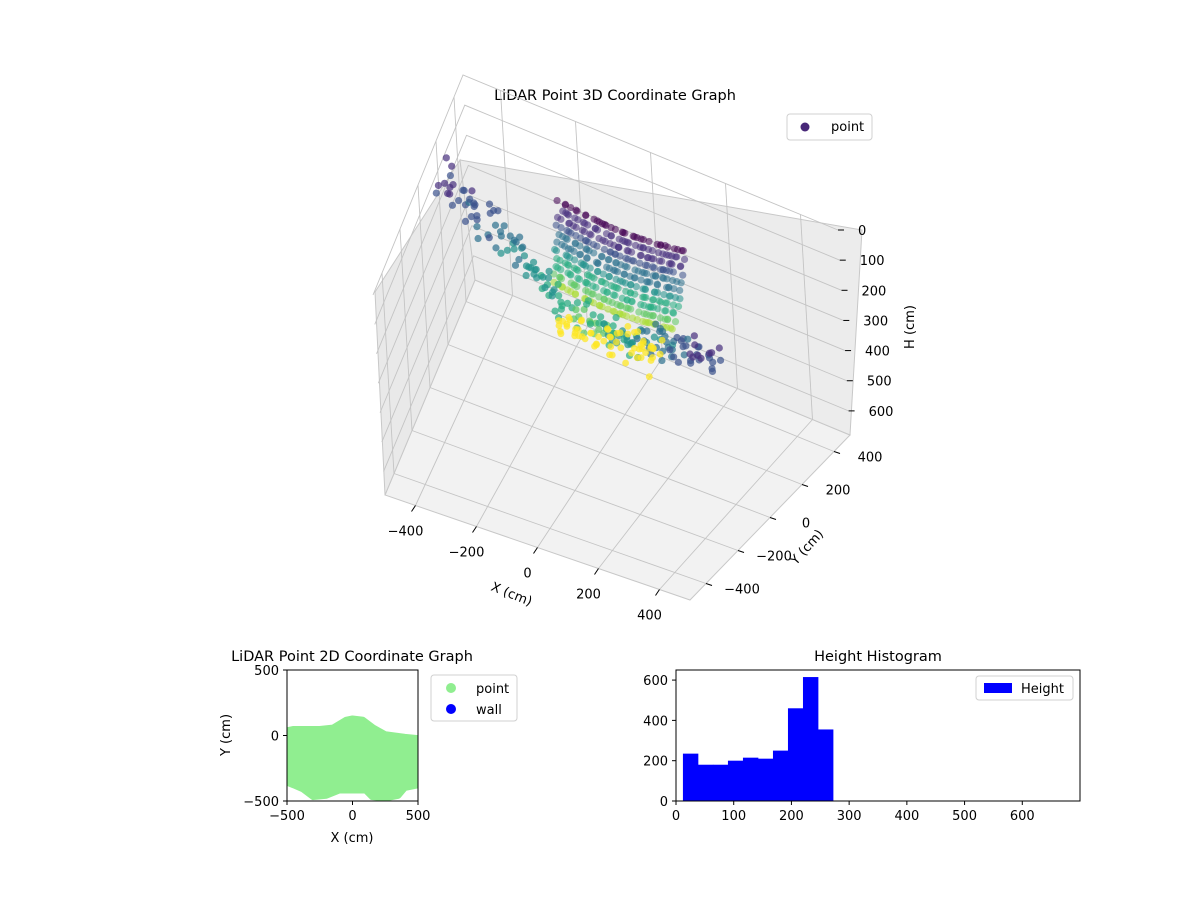 The image size is (1200, 900). What do you see at coordinates (655, 681) in the screenshot?
I see `y-tick-label-histogram: 600` at bounding box center [655, 681].